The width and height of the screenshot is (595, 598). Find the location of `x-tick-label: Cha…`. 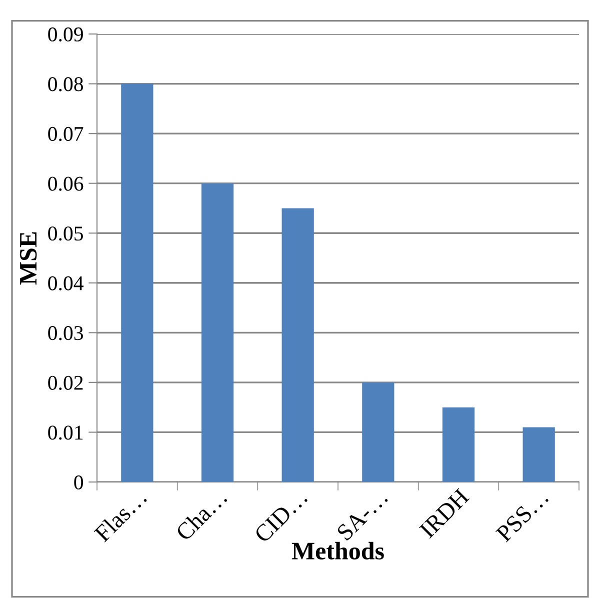

x-tick-label: Cha… is located at coordinates (201, 515).